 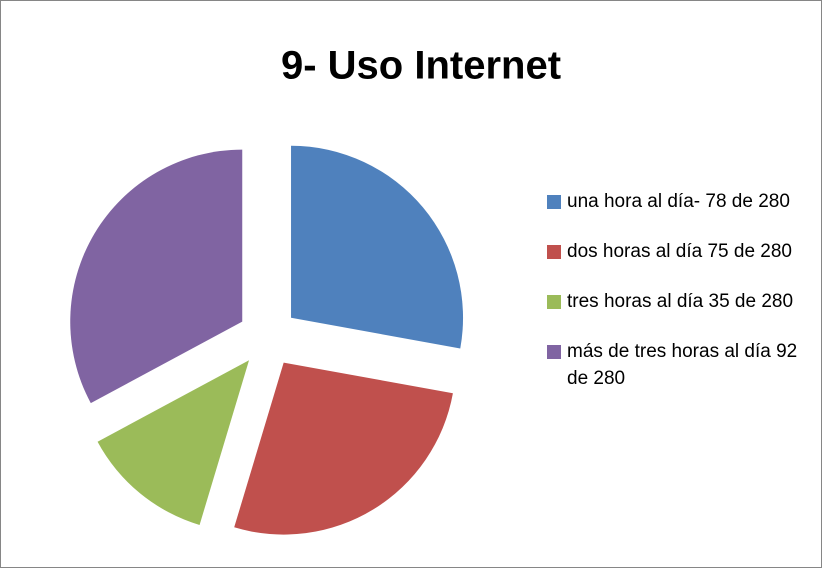 What do you see at coordinates (679, 251) in the screenshot?
I see `legend-label: dos horas al día 75 de 280` at bounding box center [679, 251].